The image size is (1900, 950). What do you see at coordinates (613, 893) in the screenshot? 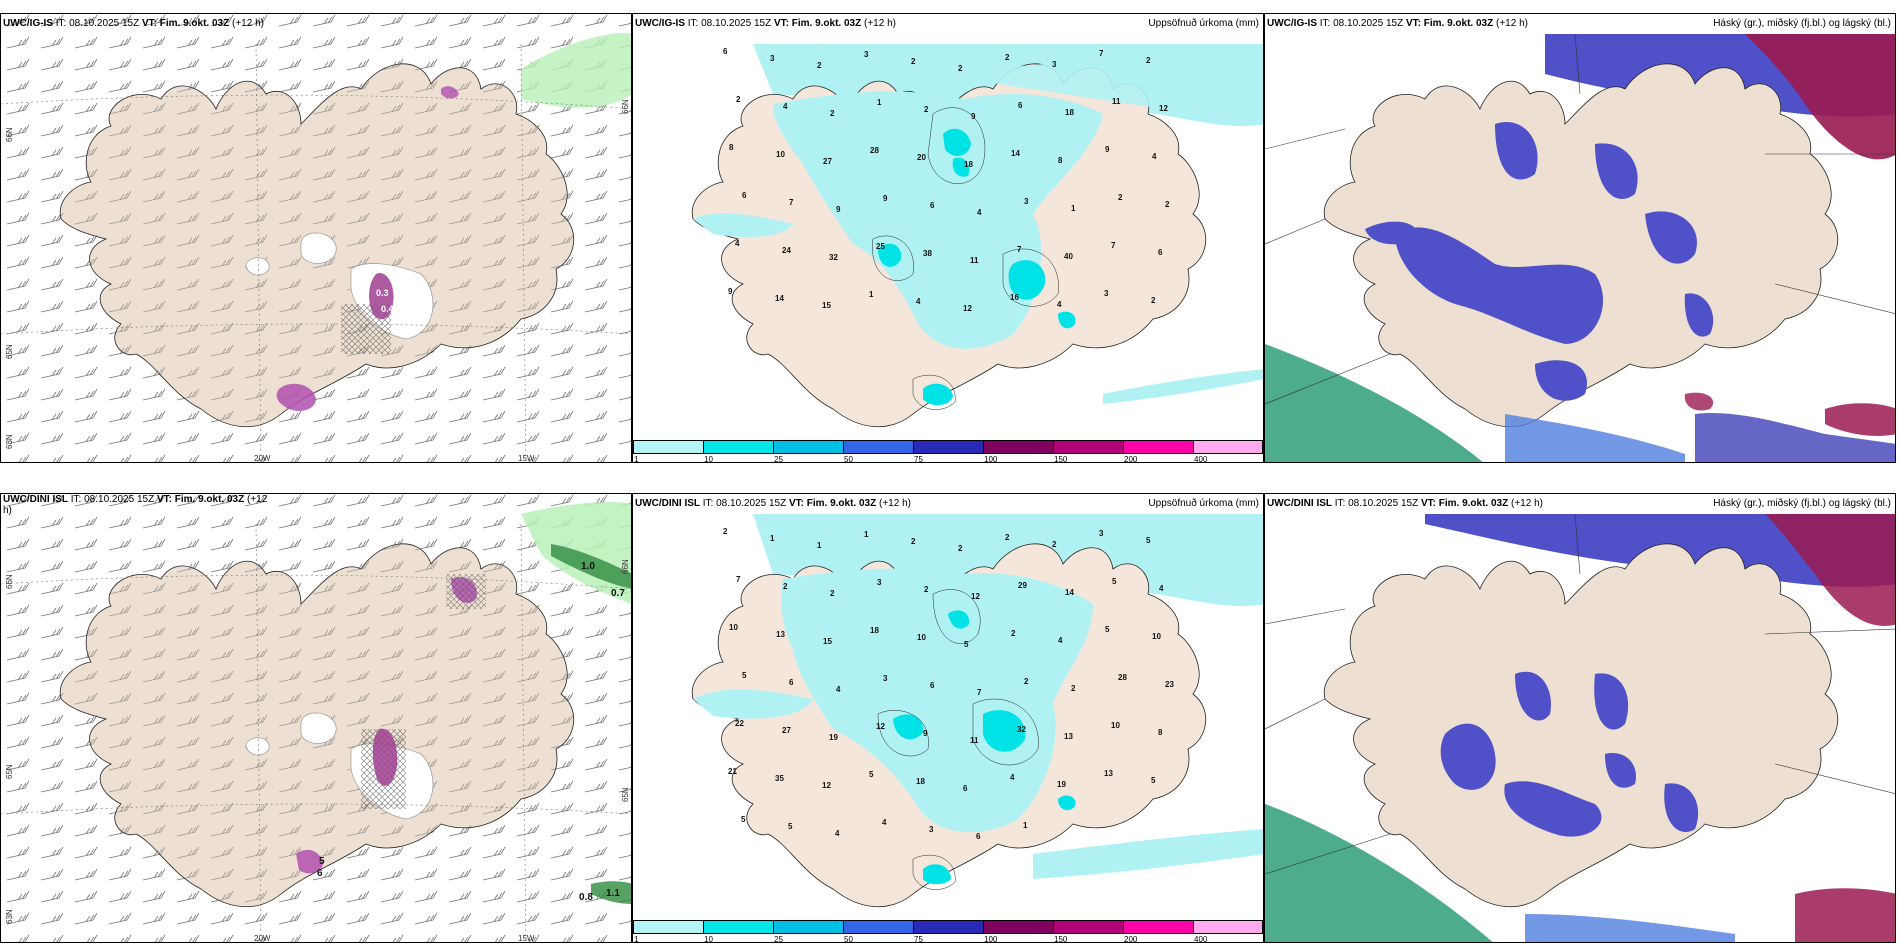
I see `value-label: 1.1` at bounding box center [613, 893].